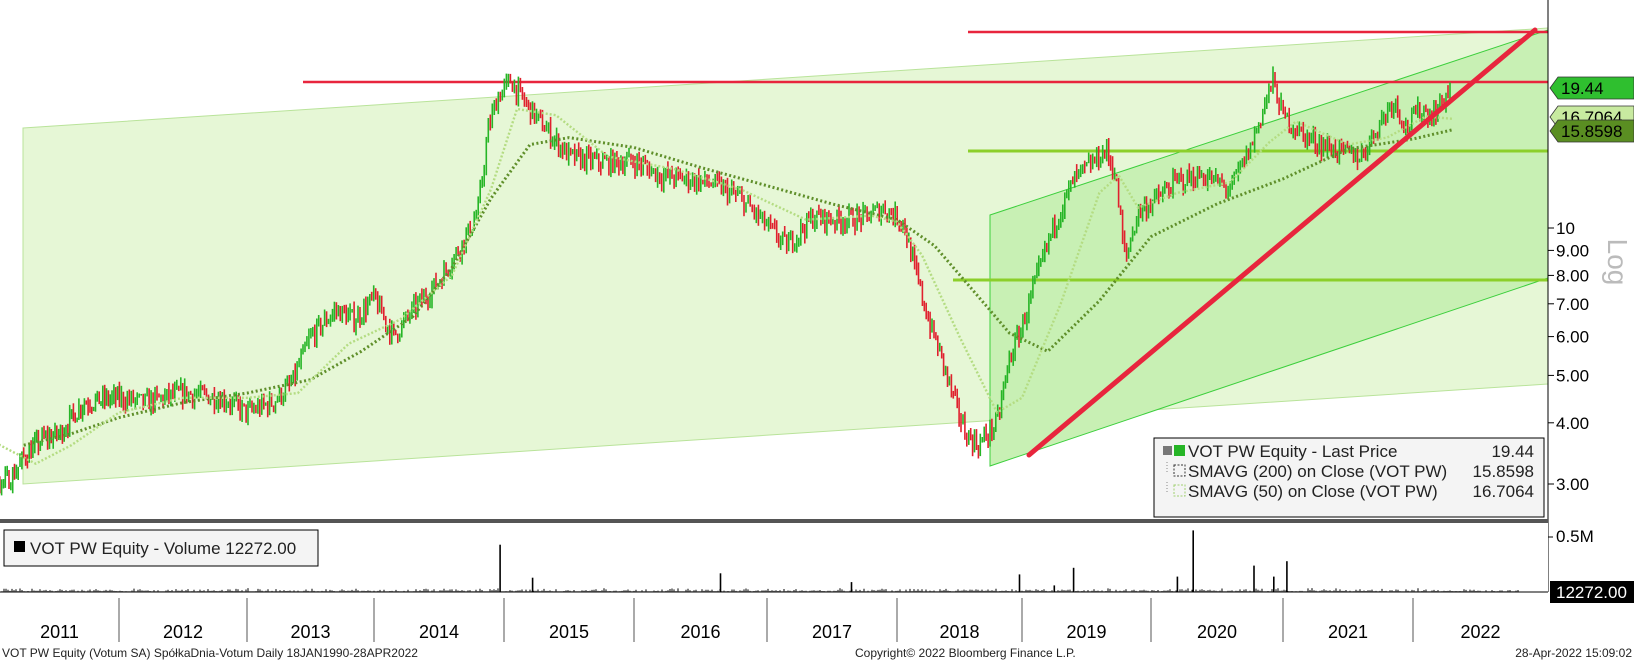  Describe the element at coordinates (760, 561) in the screenshot. I see `volume-bars` at that location.